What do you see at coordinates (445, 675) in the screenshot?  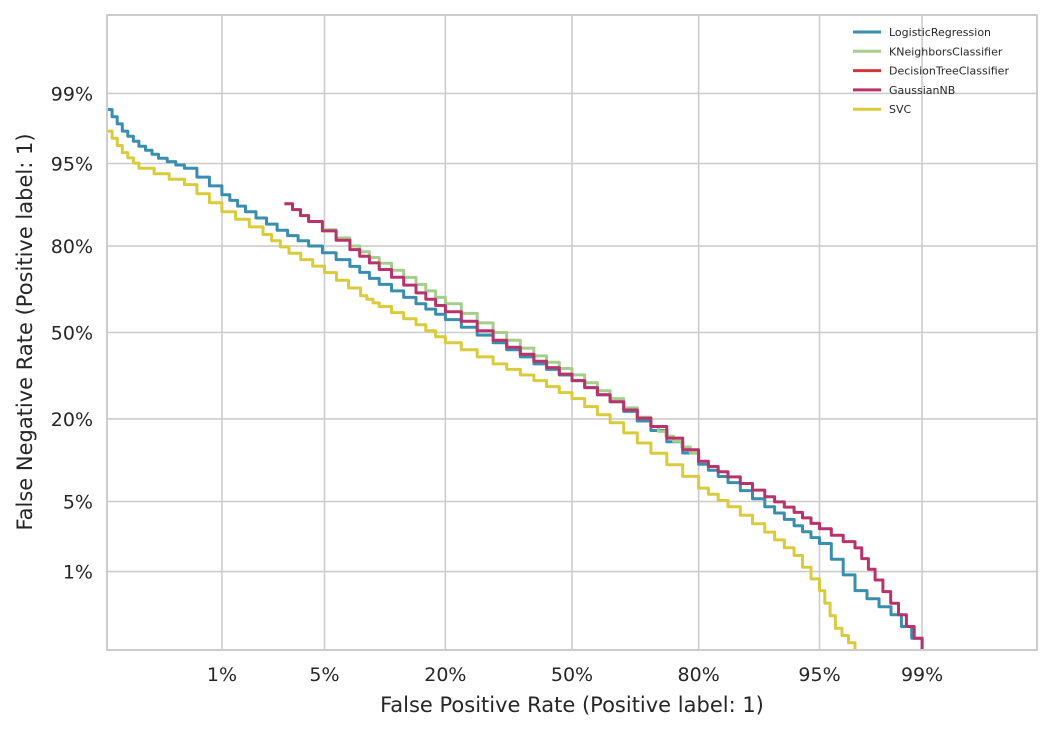 I see `x-tick-label: 20%` at bounding box center [445, 675].